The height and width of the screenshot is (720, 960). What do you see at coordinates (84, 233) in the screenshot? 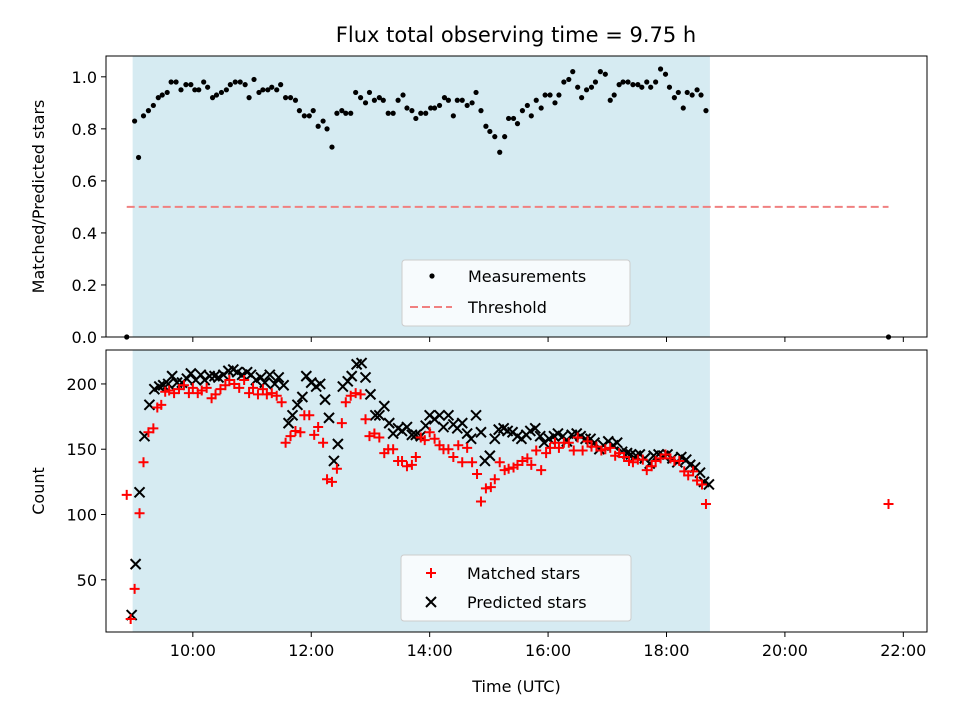
I see `y-tick-label: 0.4` at bounding box center [84, 233].